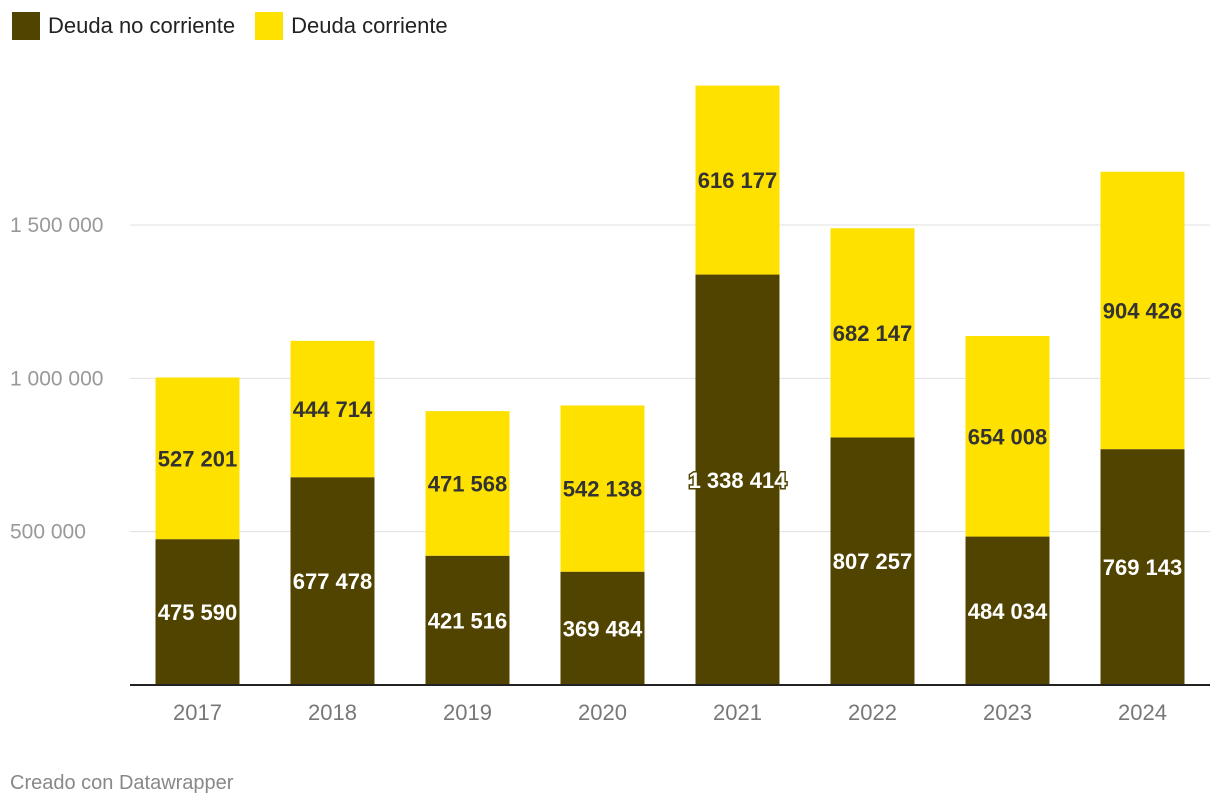 This screenshot has width=1220, height=808. Describe the element at coordinates (26, 26) in the screenshot. I see `legend-swatch-deuda-no-corriente` at that location.